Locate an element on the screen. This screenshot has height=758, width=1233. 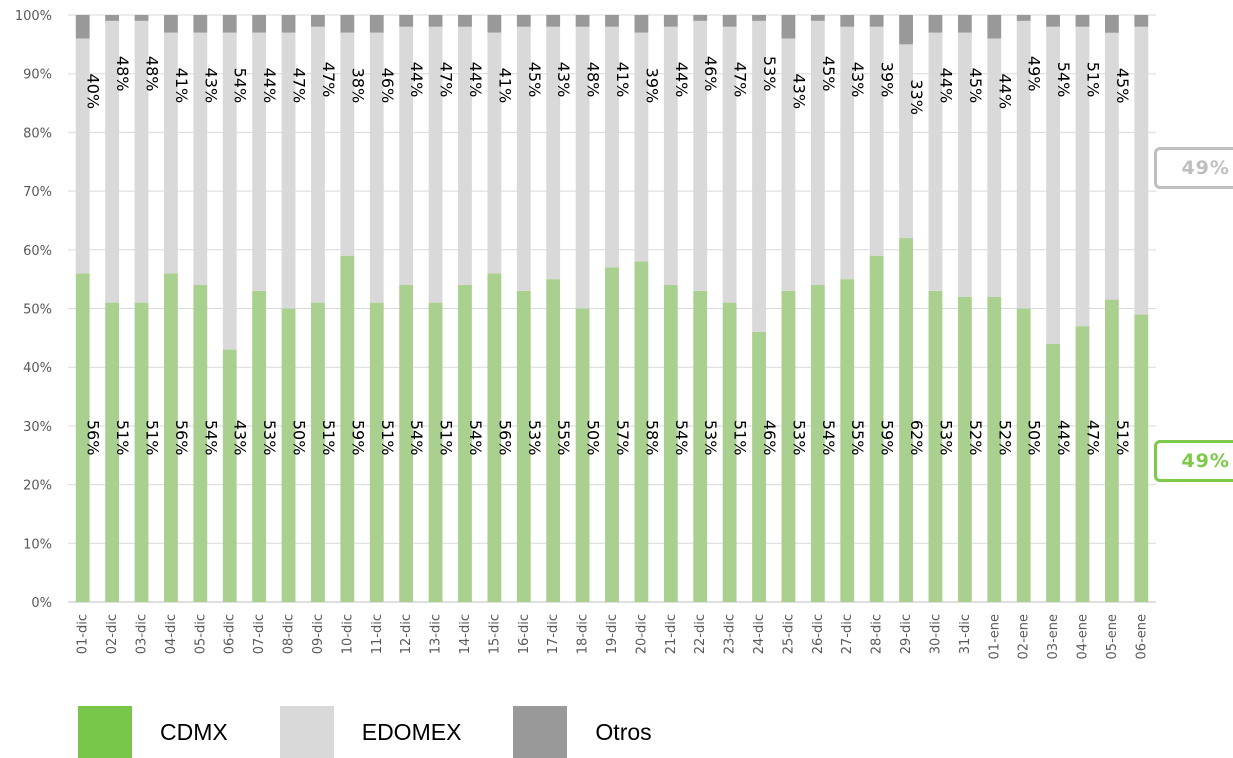
bar-cdmx-19-dic is located at coordinates (612, 434).